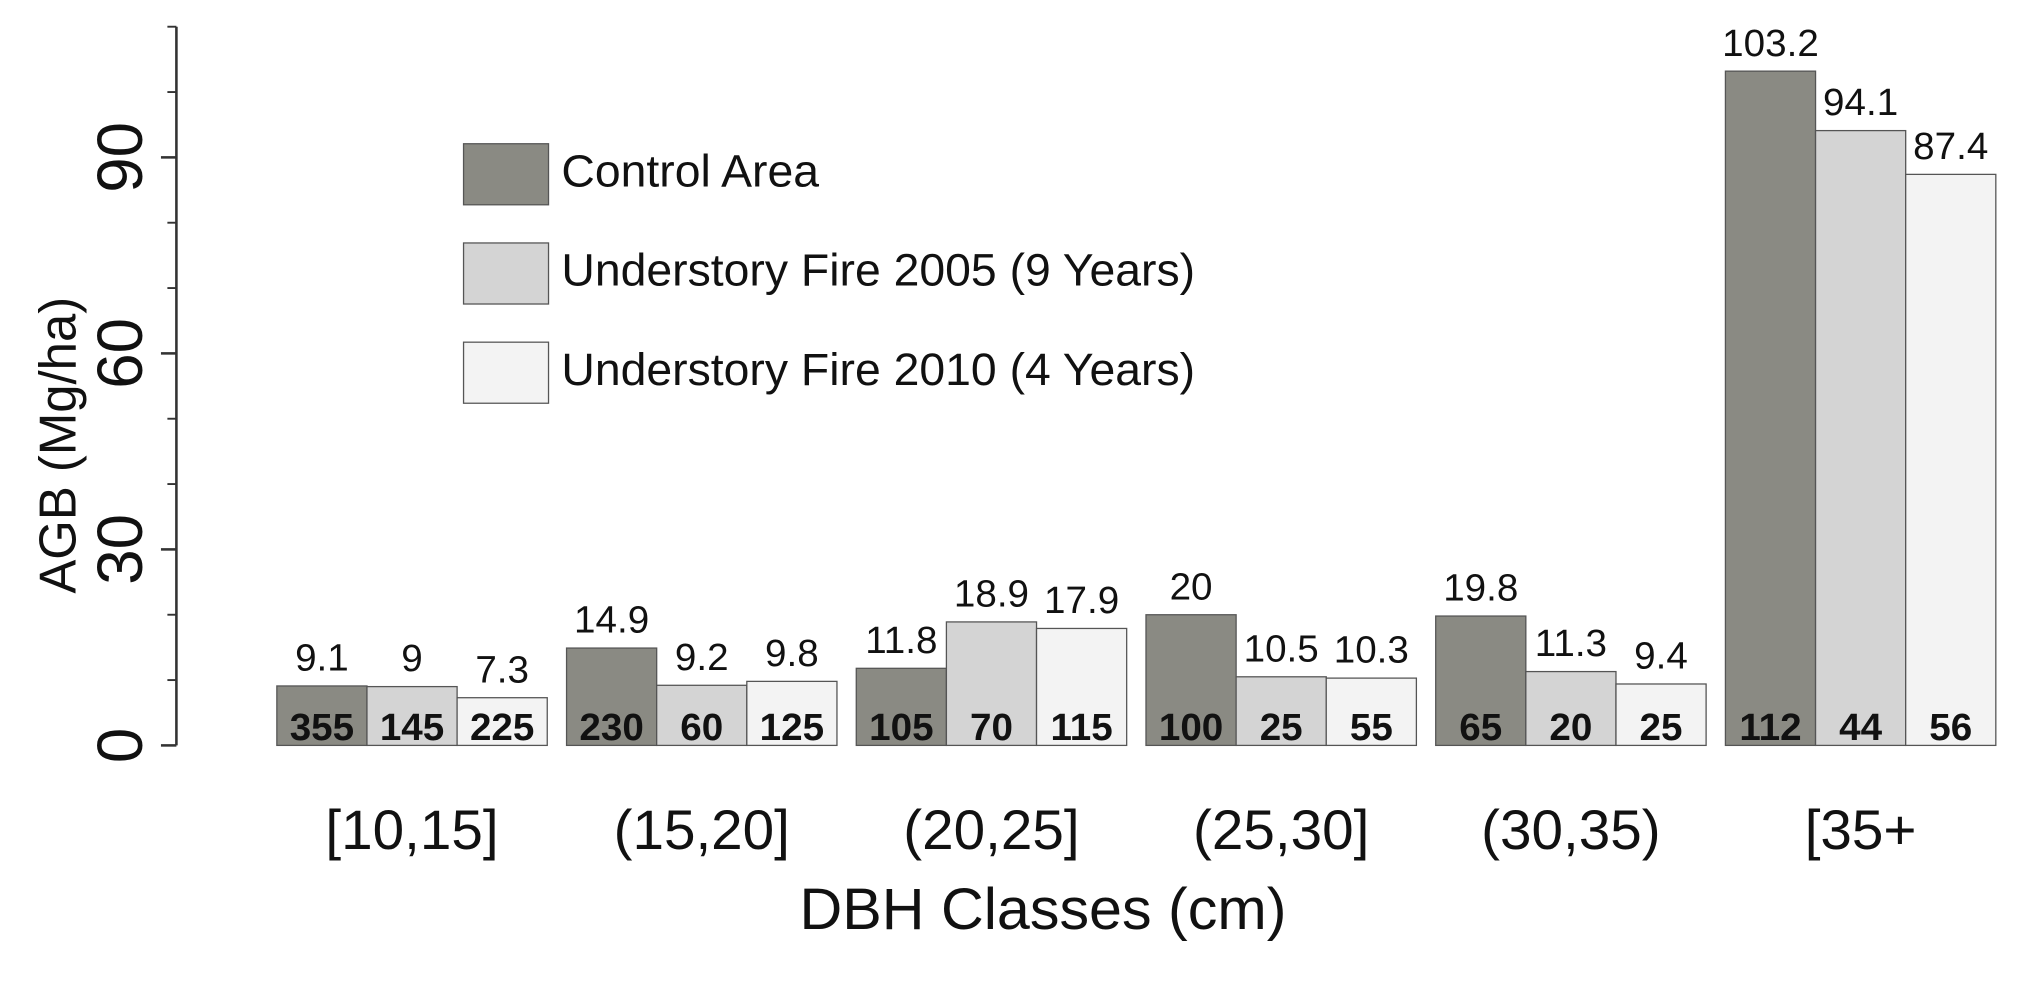 Image resolution: width=2019 pixels, height=982 pixels. Describe the element at coordinates (991, 594) in the screenshot. I see `value-label: 18.9` at that location.